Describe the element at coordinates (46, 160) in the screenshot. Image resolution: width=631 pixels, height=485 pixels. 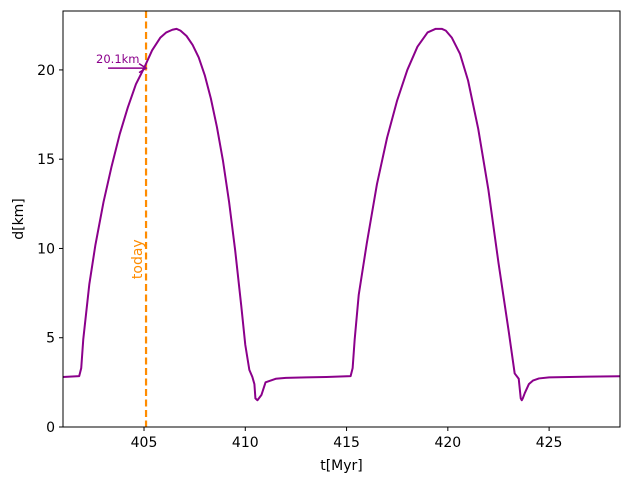
I see `y-tick-label: 15` at that location.